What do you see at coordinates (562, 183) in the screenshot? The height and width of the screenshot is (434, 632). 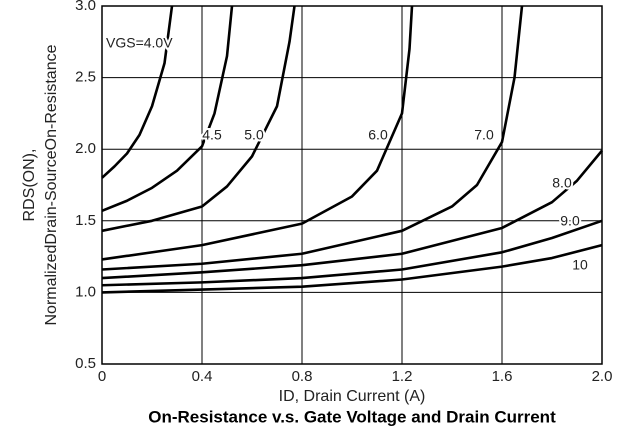 I see `curve-label: 8.0` at bounding box center [562, 183].